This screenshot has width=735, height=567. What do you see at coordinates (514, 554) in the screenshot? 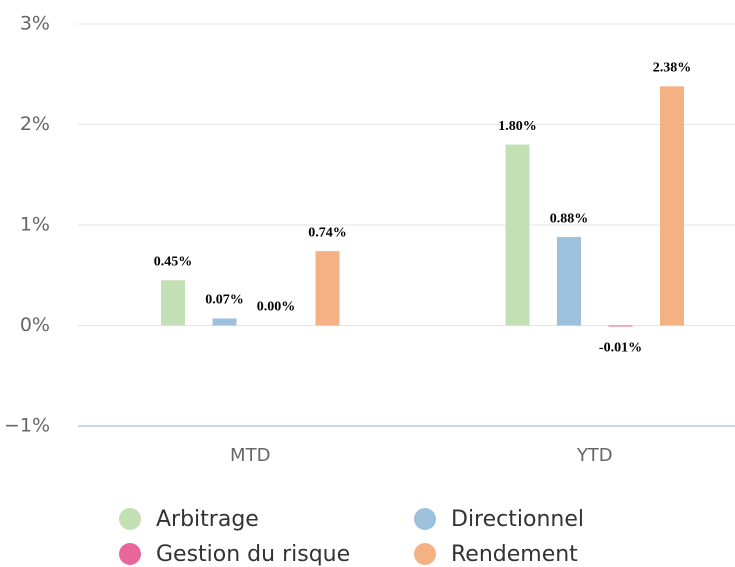
I see `legend-label: Rendement` at bounding box center [514, 554].